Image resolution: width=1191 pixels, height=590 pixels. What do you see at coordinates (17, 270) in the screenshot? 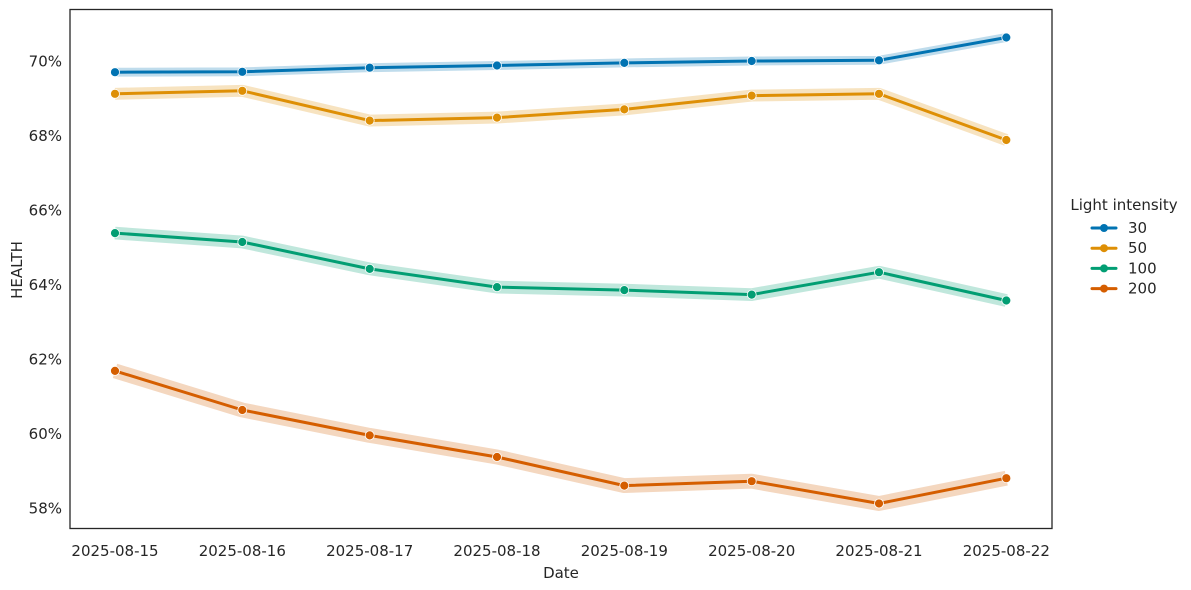
I see `y-axis-label: HEALTH` at bounding box center [17, 270].